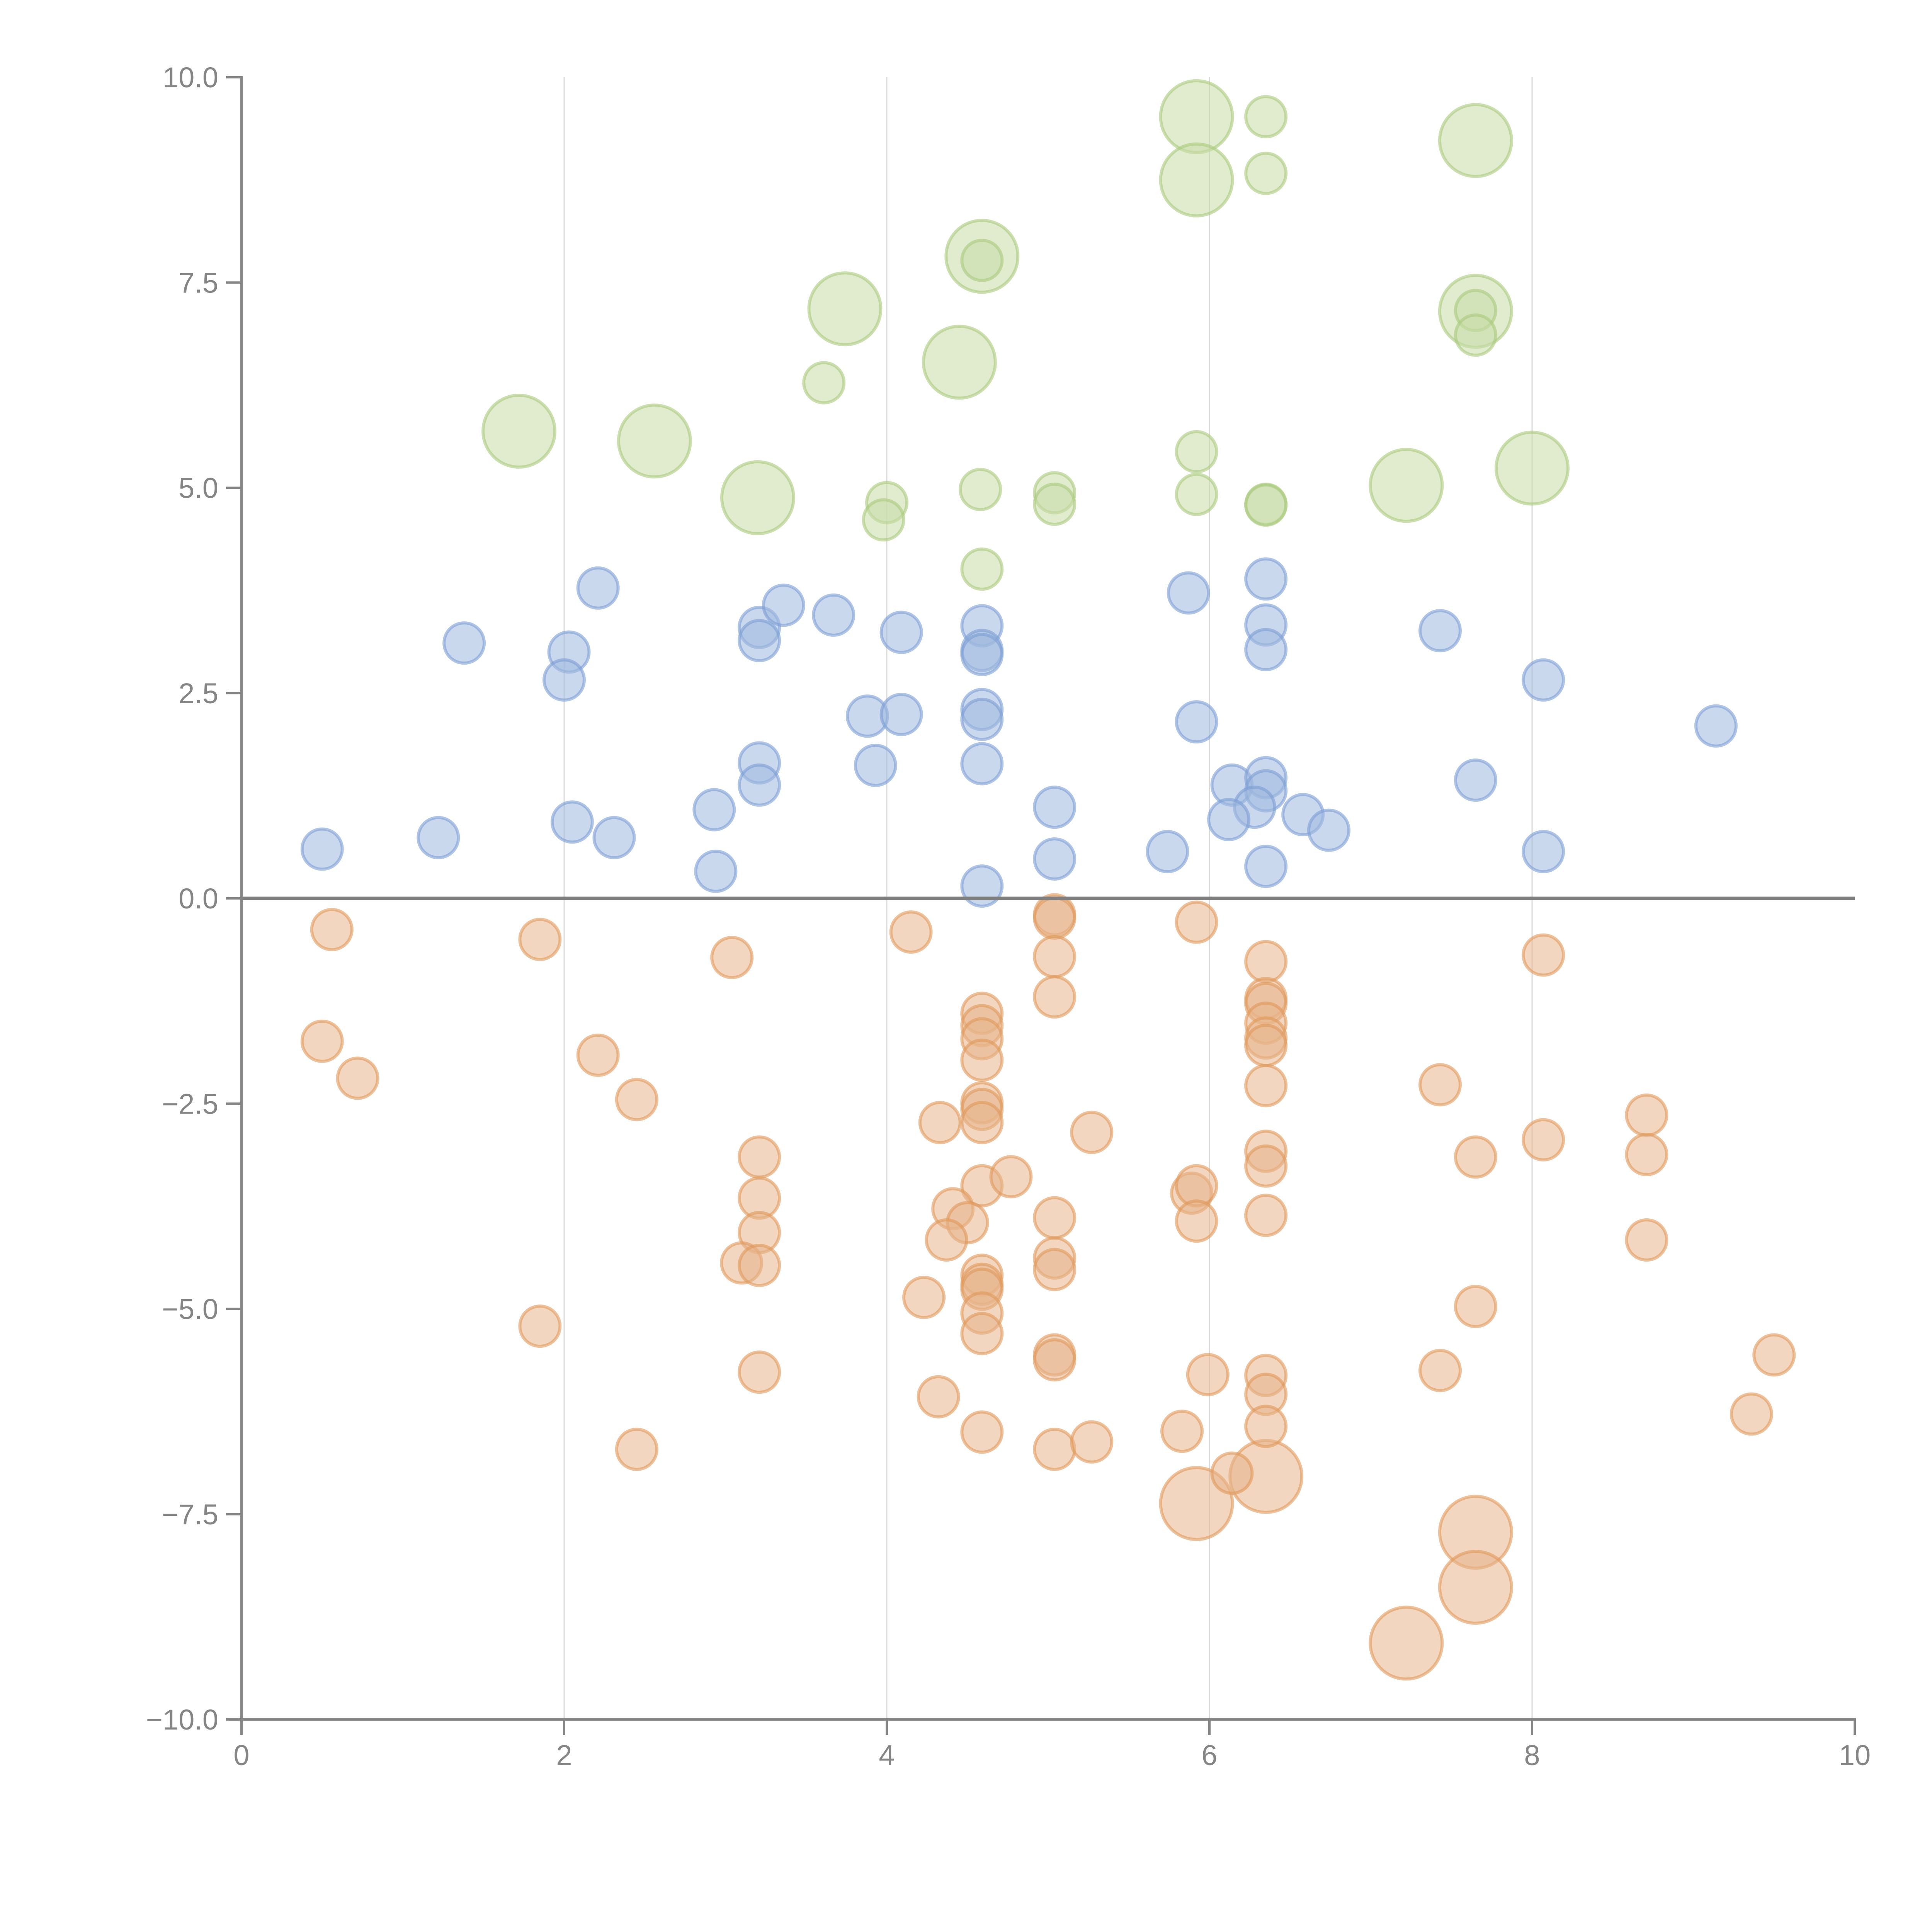 This screenshot has width=1932, height=1932. What do you see at coordinates (1019, 733) in the screenshot?
I see `series-blue` at bounding box center [1019, 733].